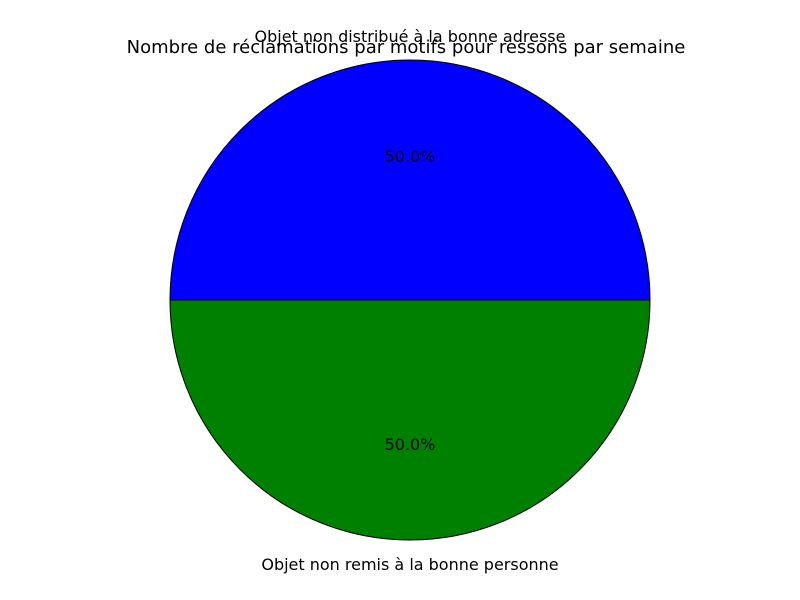 The height and width of the screenshot is (600, 800). I want to click on percent-labels: 50.0% 50.0%, so click(410, 300).